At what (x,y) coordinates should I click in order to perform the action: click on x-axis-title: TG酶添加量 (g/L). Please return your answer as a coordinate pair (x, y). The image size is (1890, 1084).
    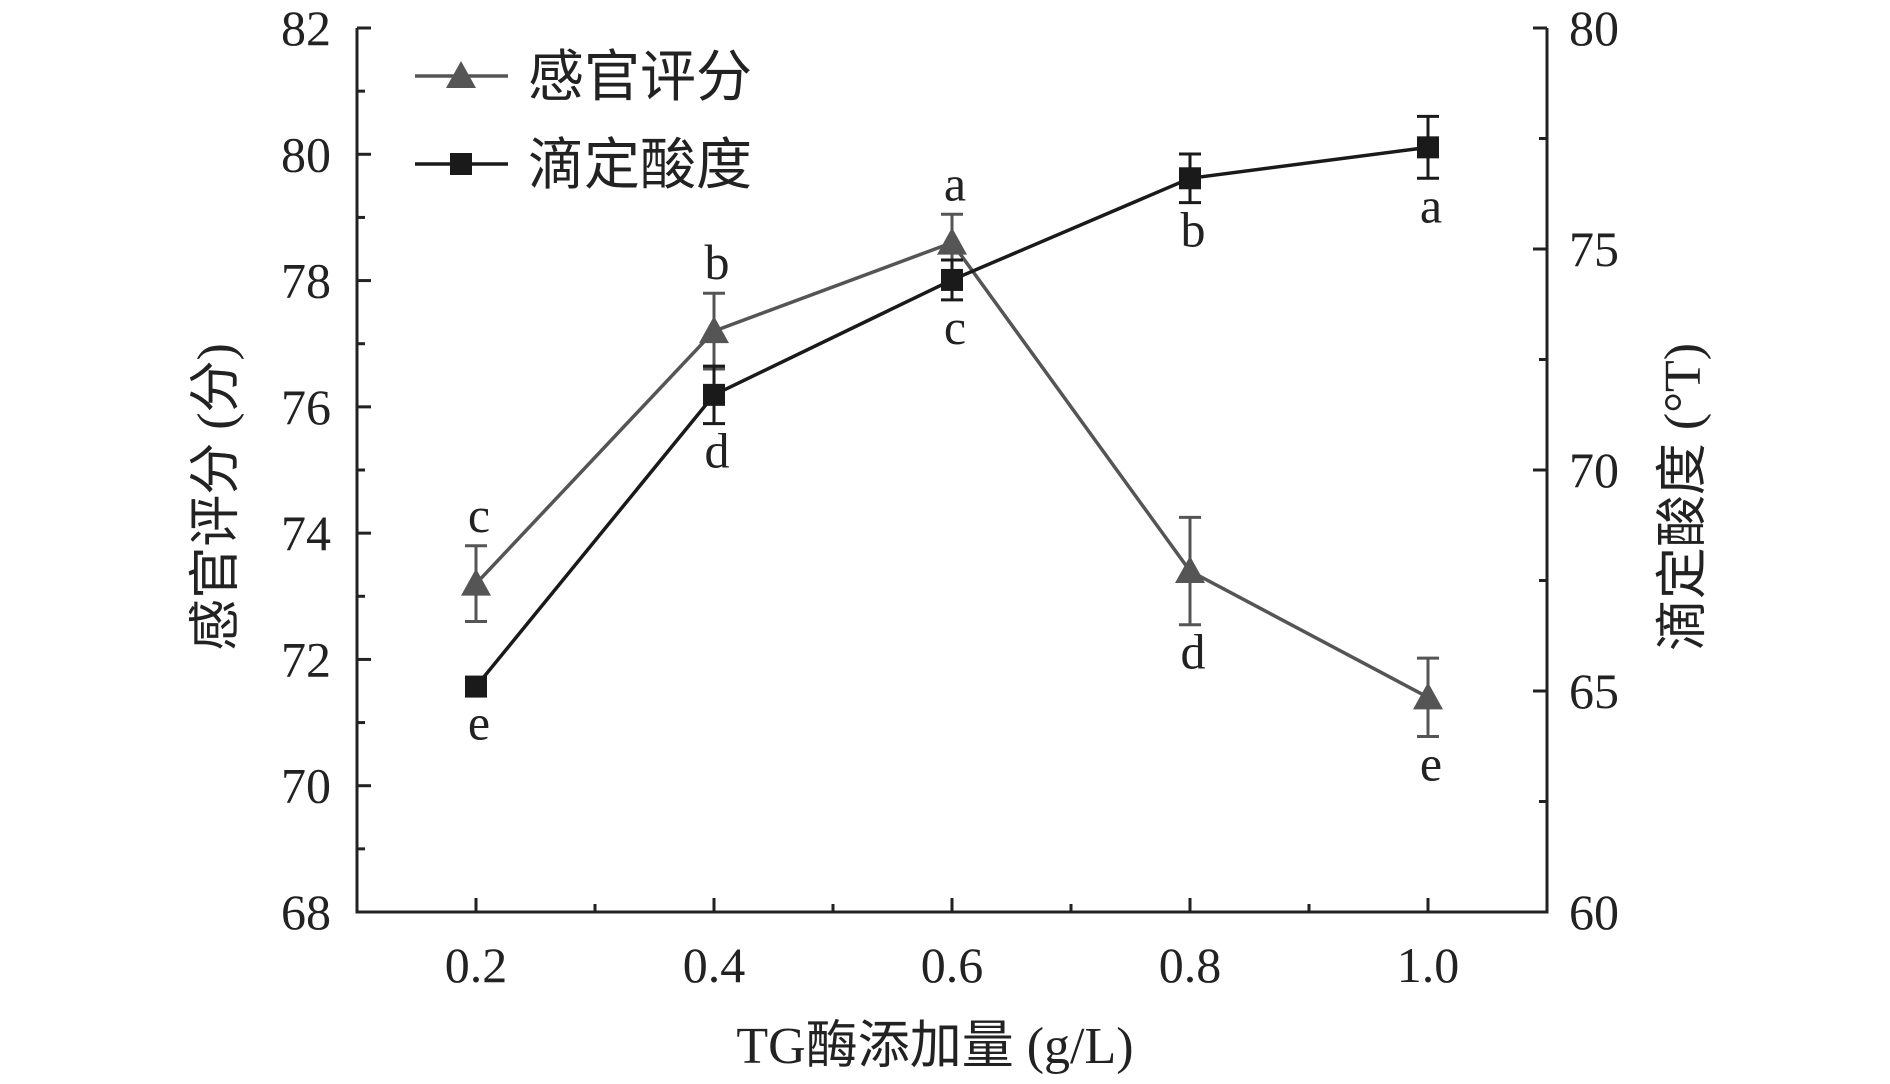
    Looking at the image, I should click on (934, 1046).